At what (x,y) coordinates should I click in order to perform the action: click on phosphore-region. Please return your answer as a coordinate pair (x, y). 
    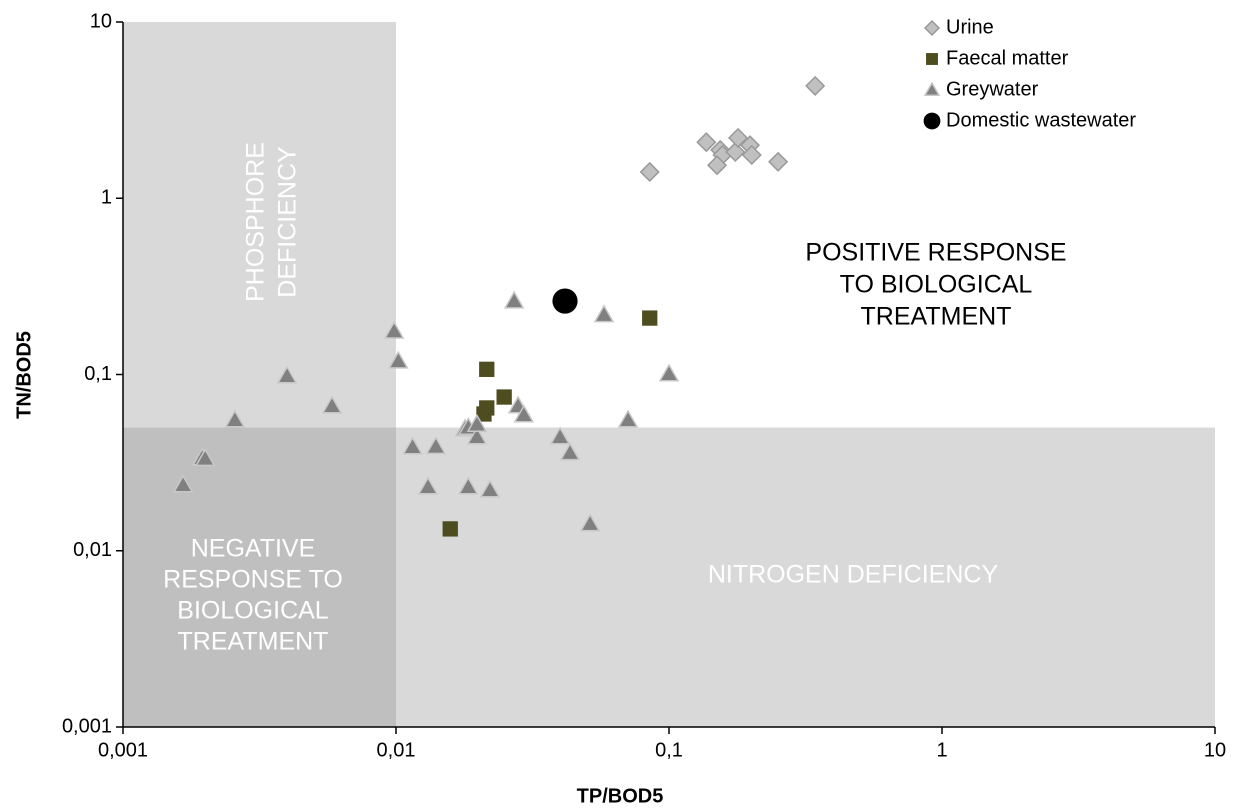
    Looking at the image, I should click on (259, 225).